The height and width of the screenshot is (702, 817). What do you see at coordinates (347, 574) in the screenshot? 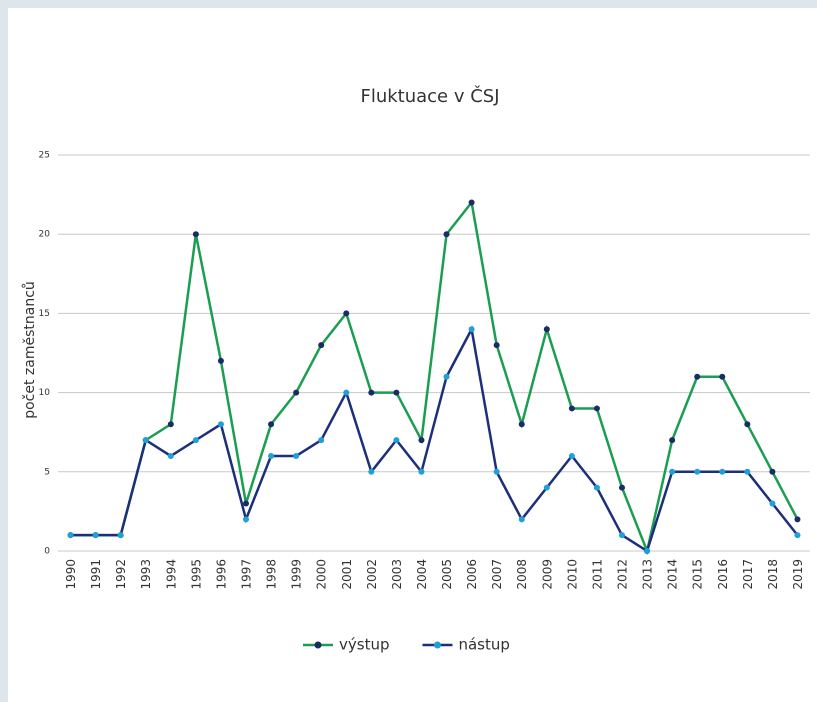
I see `x-tick-label: 2001` at bounding box center [347, 574].